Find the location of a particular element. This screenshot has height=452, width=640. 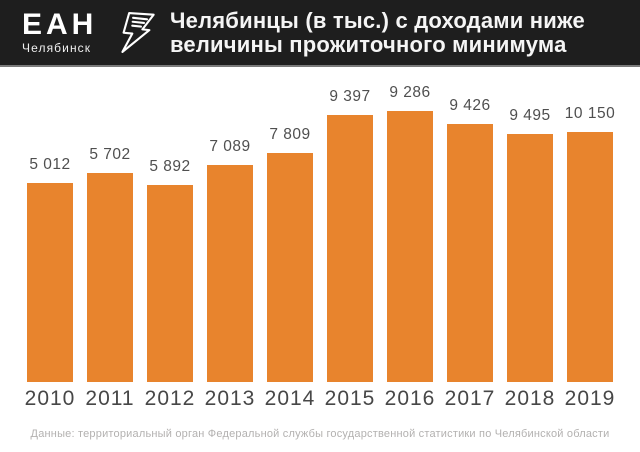

logo-title: ЕАН is located at coordinates (60, 24).